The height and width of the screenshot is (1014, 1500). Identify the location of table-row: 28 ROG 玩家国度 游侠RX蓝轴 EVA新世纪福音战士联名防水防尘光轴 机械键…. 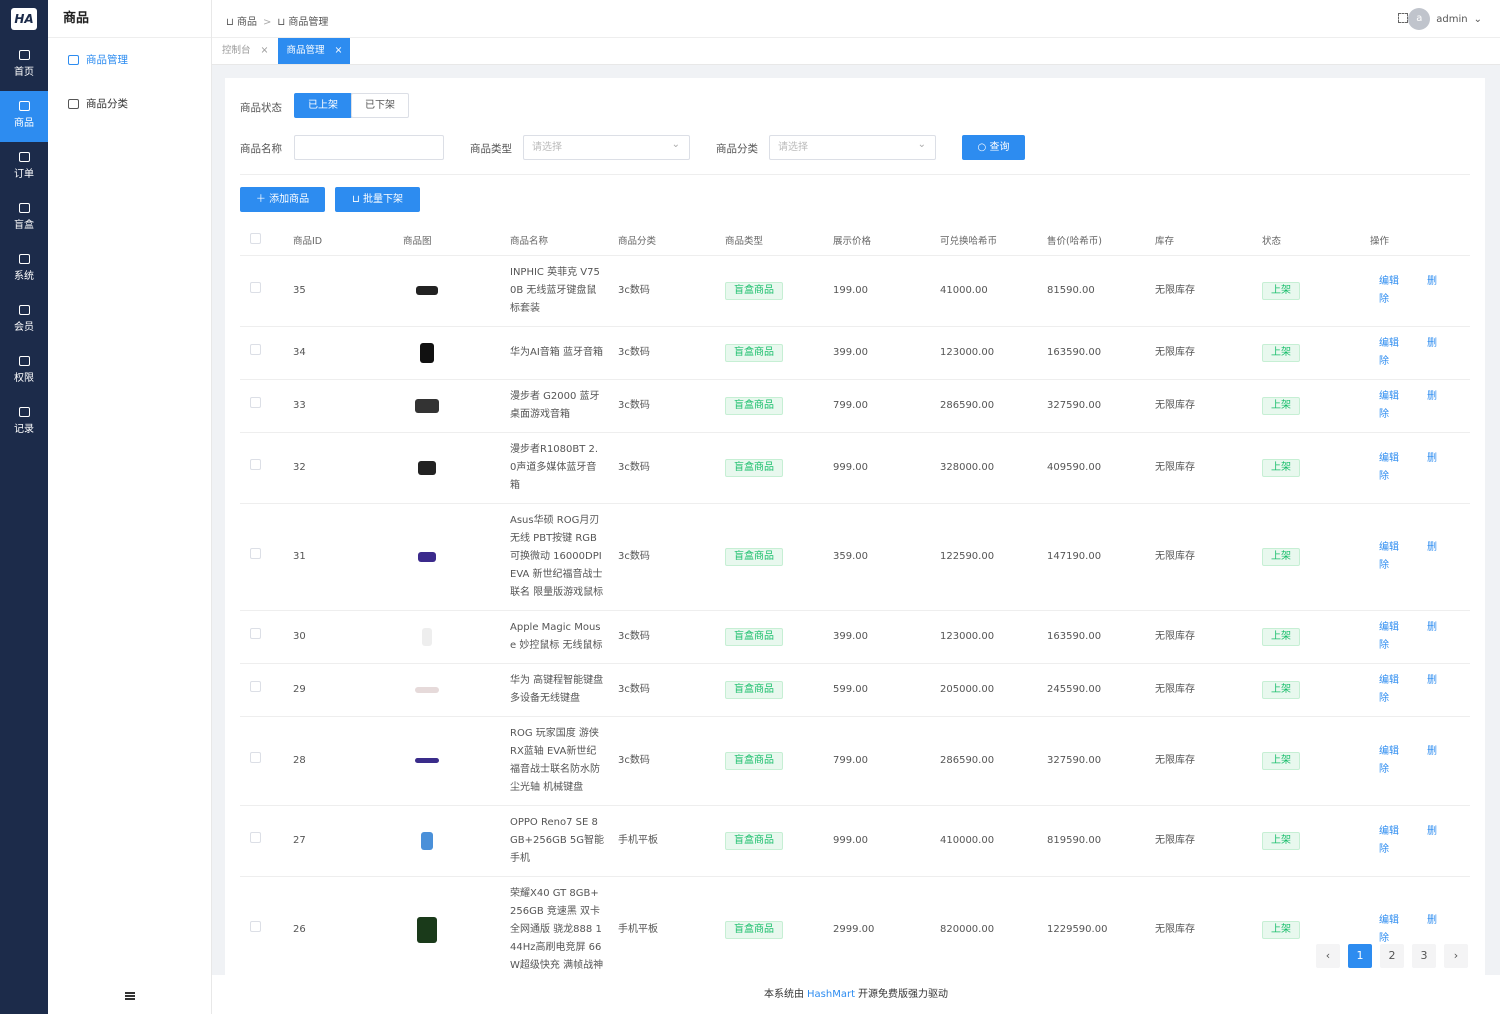
(855, 761).